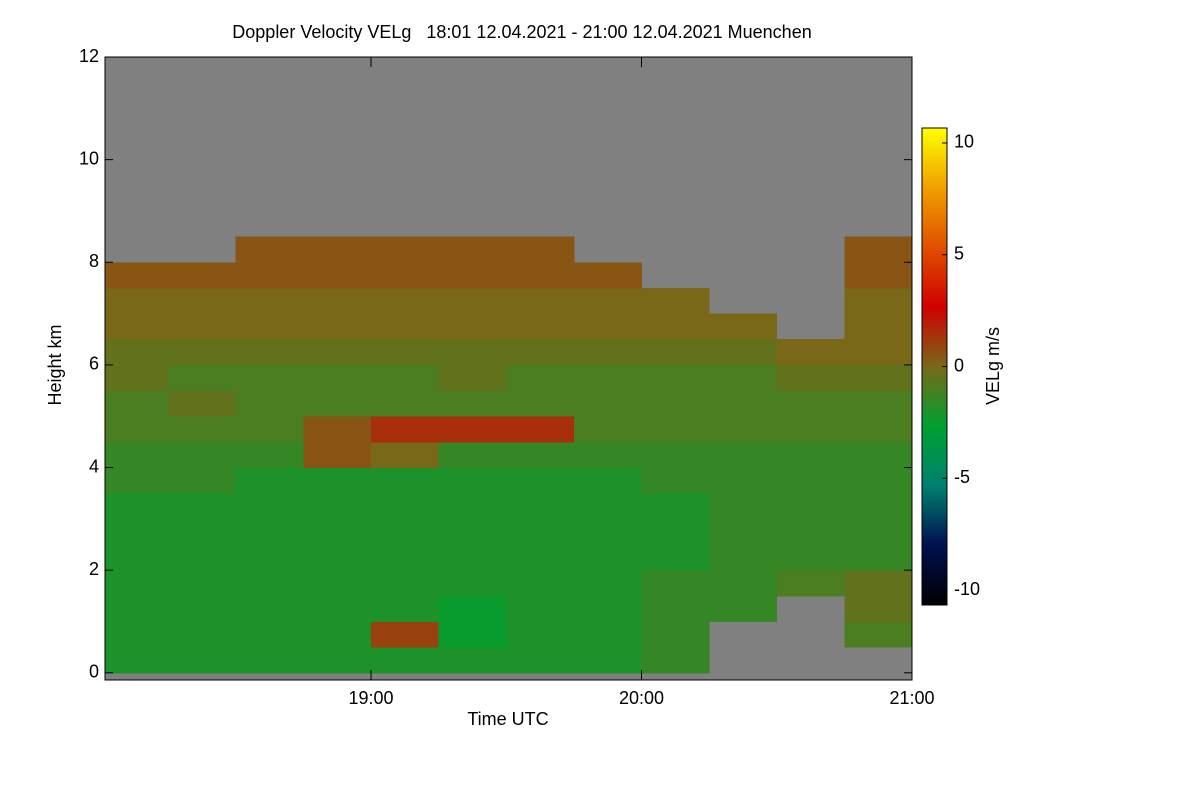 The height and width of the screenshot is (800, 1200). What do you see at coordinates (94, 672) in the screenshot?
I see `y-tick-label: 0` at bounding box center [94, 672].